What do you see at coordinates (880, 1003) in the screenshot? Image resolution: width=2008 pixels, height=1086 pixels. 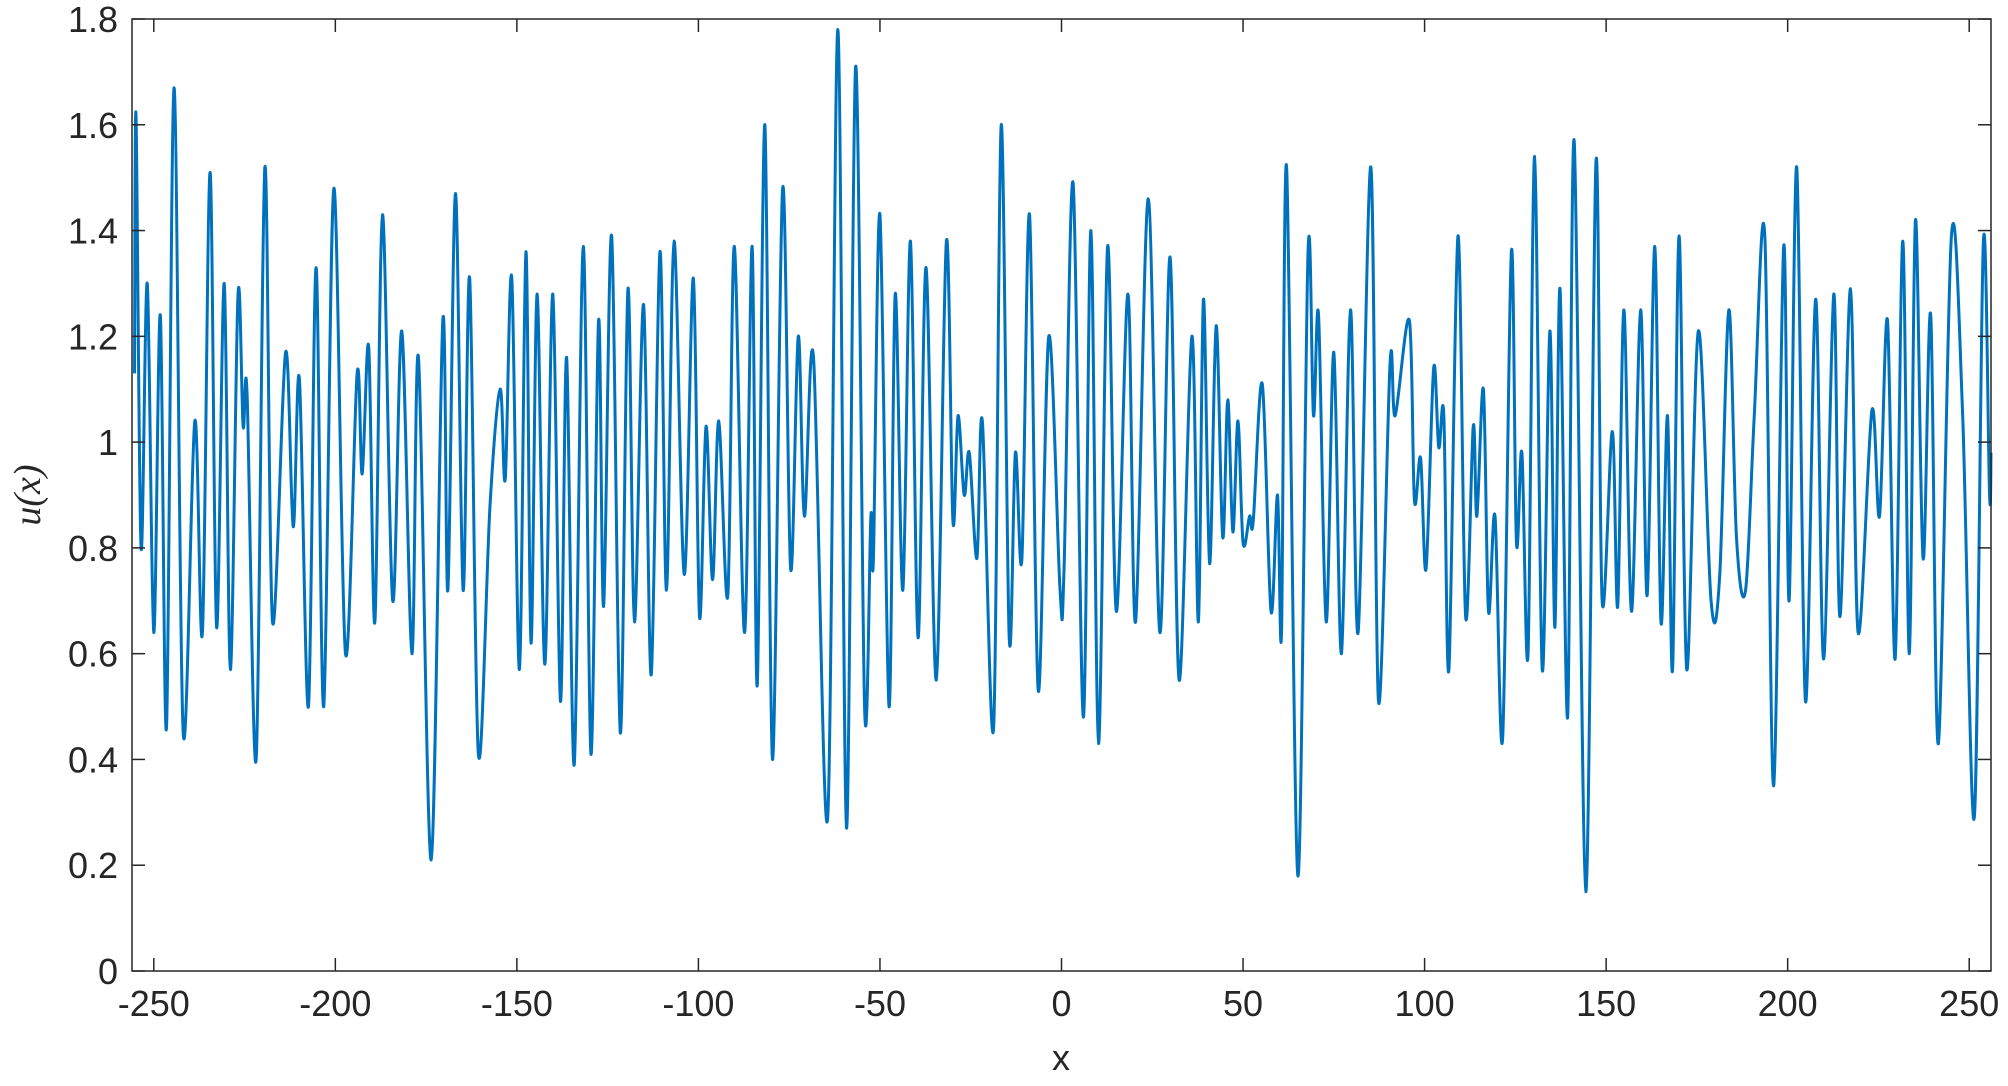 I see `x-tick-label: -50` at bounding box center [880, 1003].